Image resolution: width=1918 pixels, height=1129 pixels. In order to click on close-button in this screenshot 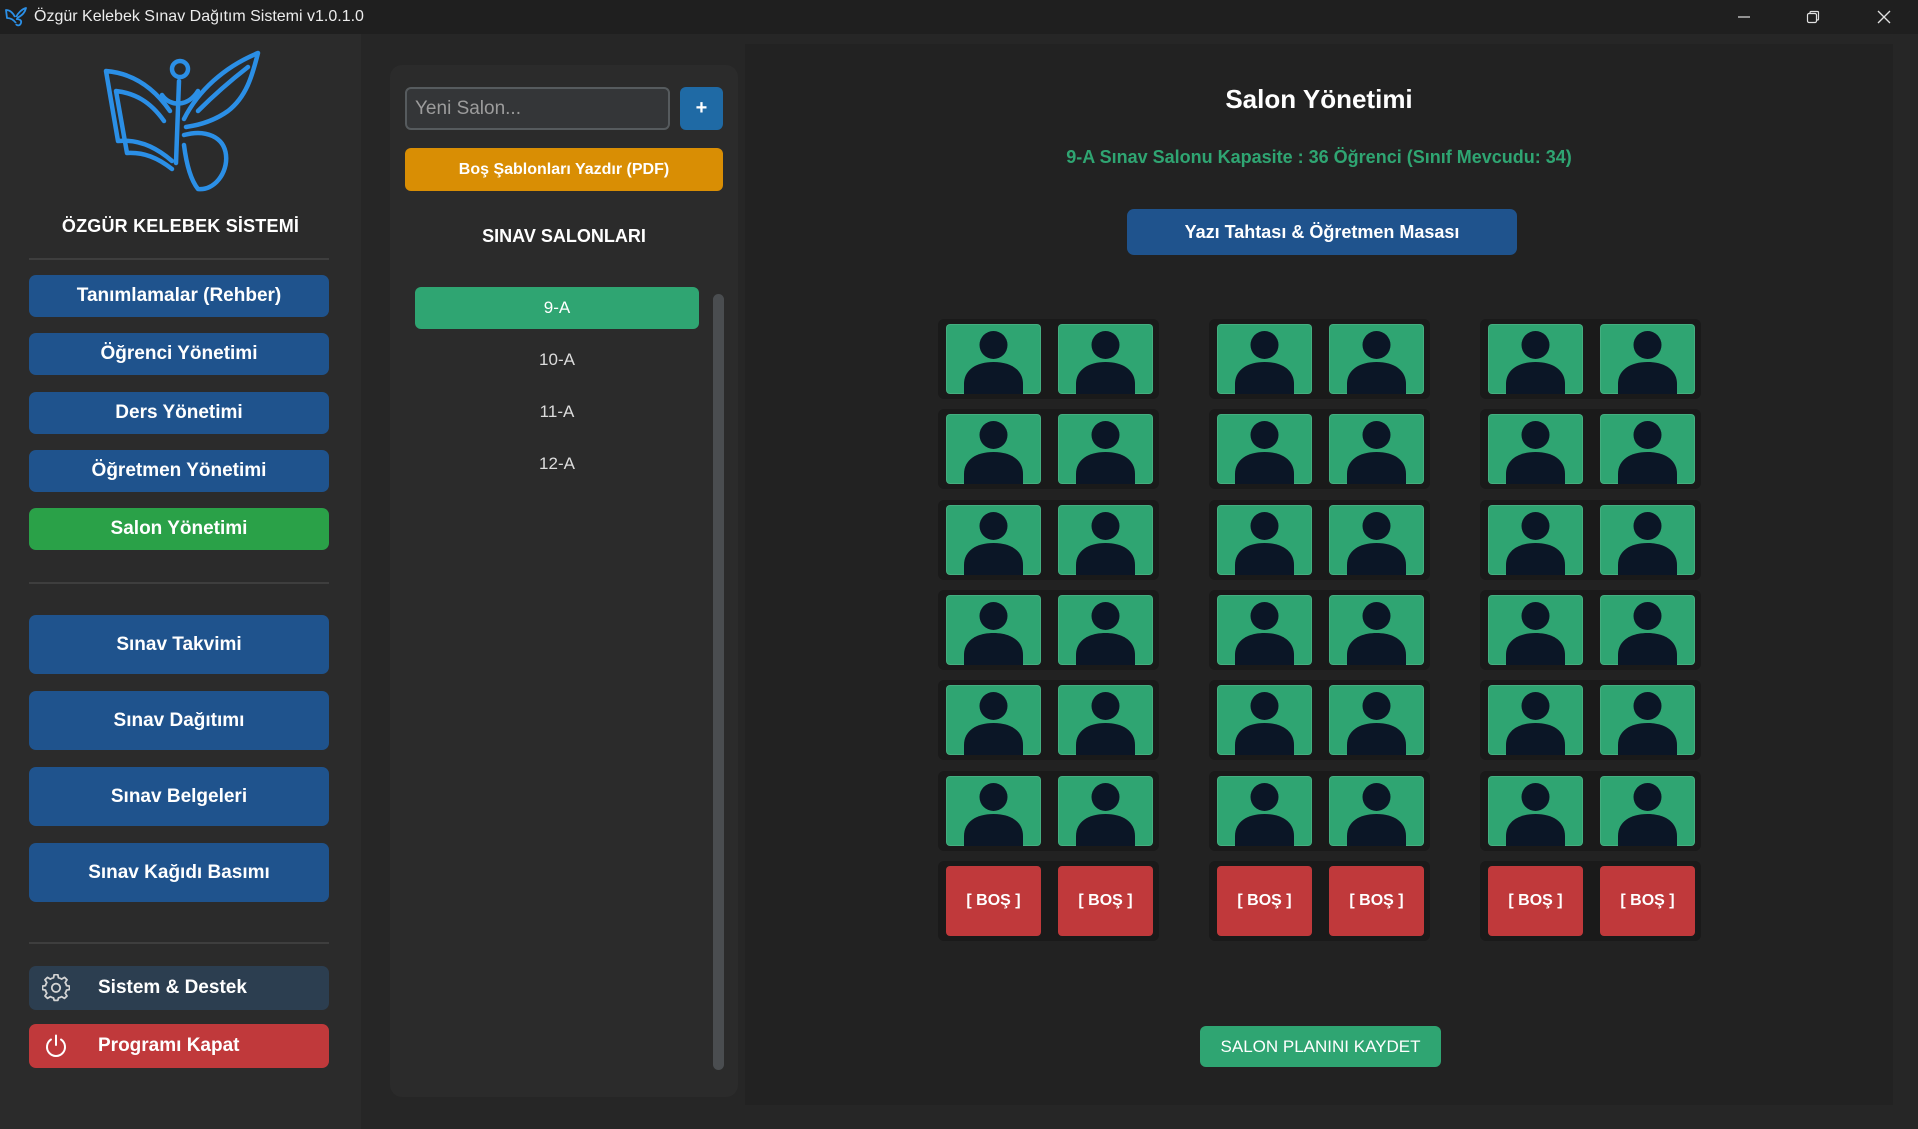, I will do `click(1884, 17)`.